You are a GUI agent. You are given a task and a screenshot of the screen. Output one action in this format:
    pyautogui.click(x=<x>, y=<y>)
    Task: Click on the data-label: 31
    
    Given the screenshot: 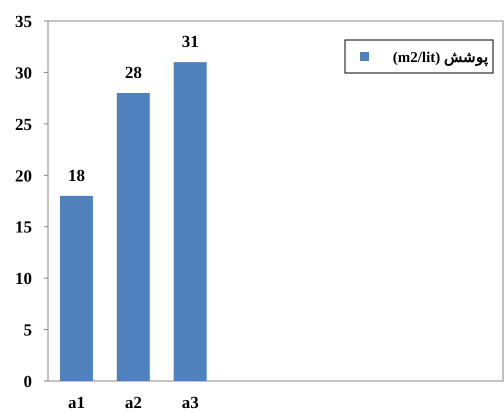 What is the action you would take?
    pyautogui.click(x=190, y=42)
    